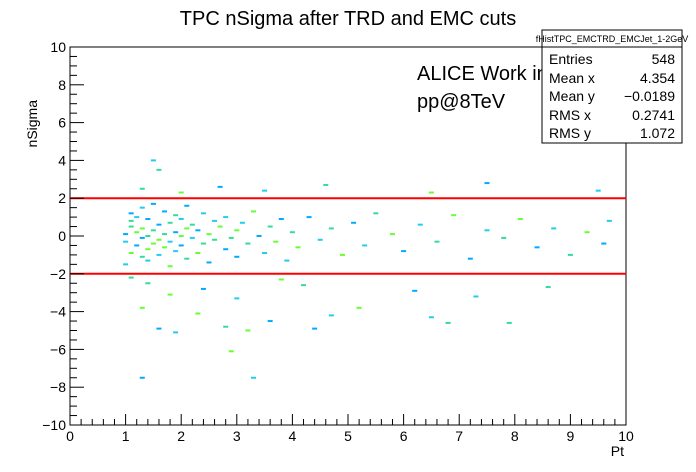 The width and height of the screenshot is (696, 472). I want to click on cut-lines, so click(348, 236).